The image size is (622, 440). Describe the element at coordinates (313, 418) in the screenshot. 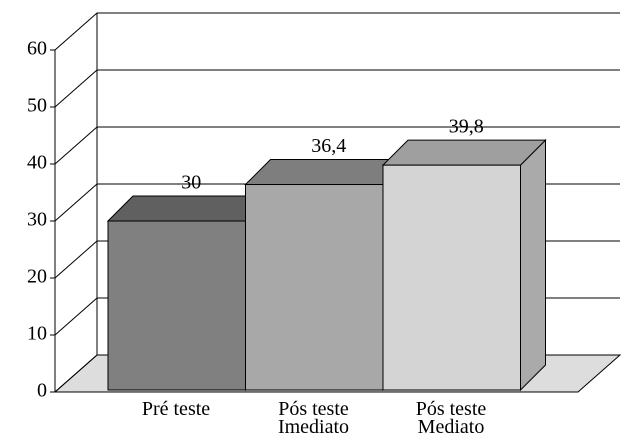

I see `x-tick-label: Pós teste Imediato` at that location.